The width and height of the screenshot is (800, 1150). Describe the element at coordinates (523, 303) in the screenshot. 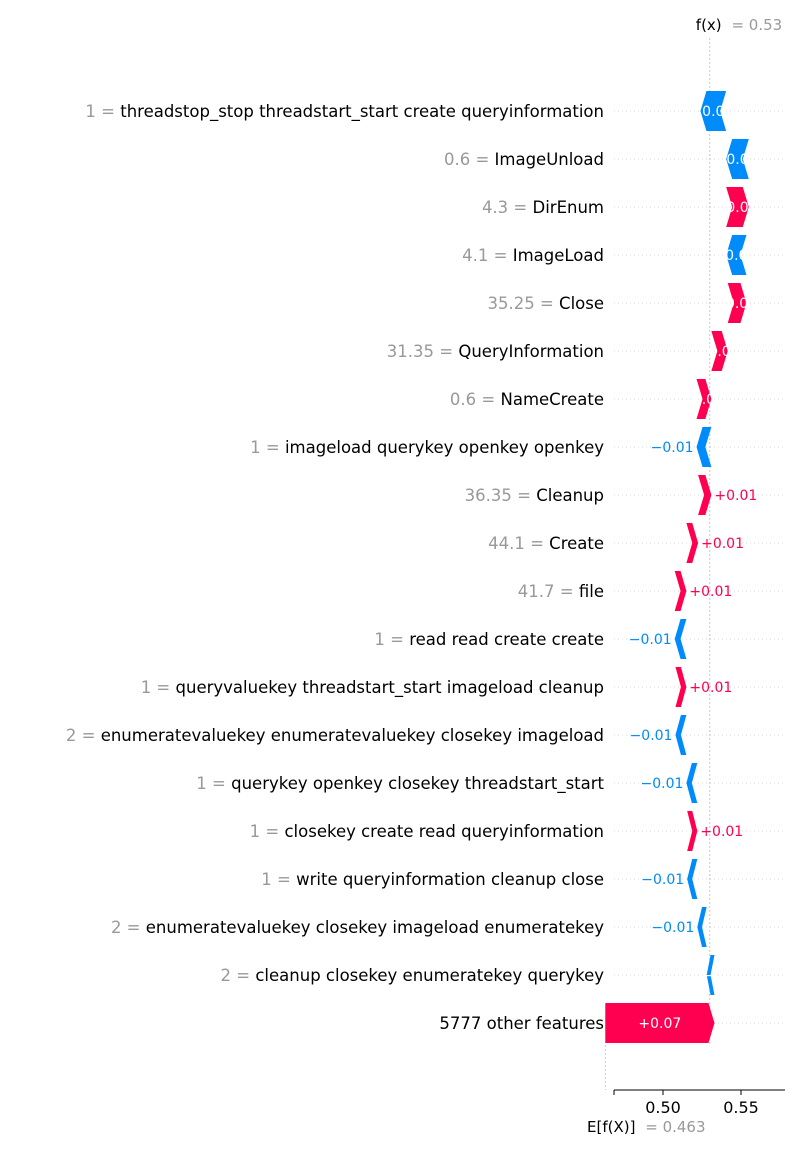

I see `feature-value: 35.25 =` at that location.